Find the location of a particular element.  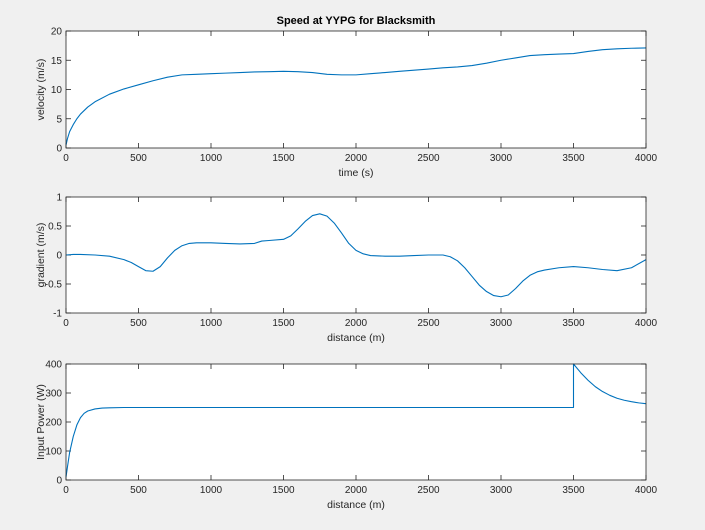

y-tick-label: 1 is located at coordinates (59, 198).